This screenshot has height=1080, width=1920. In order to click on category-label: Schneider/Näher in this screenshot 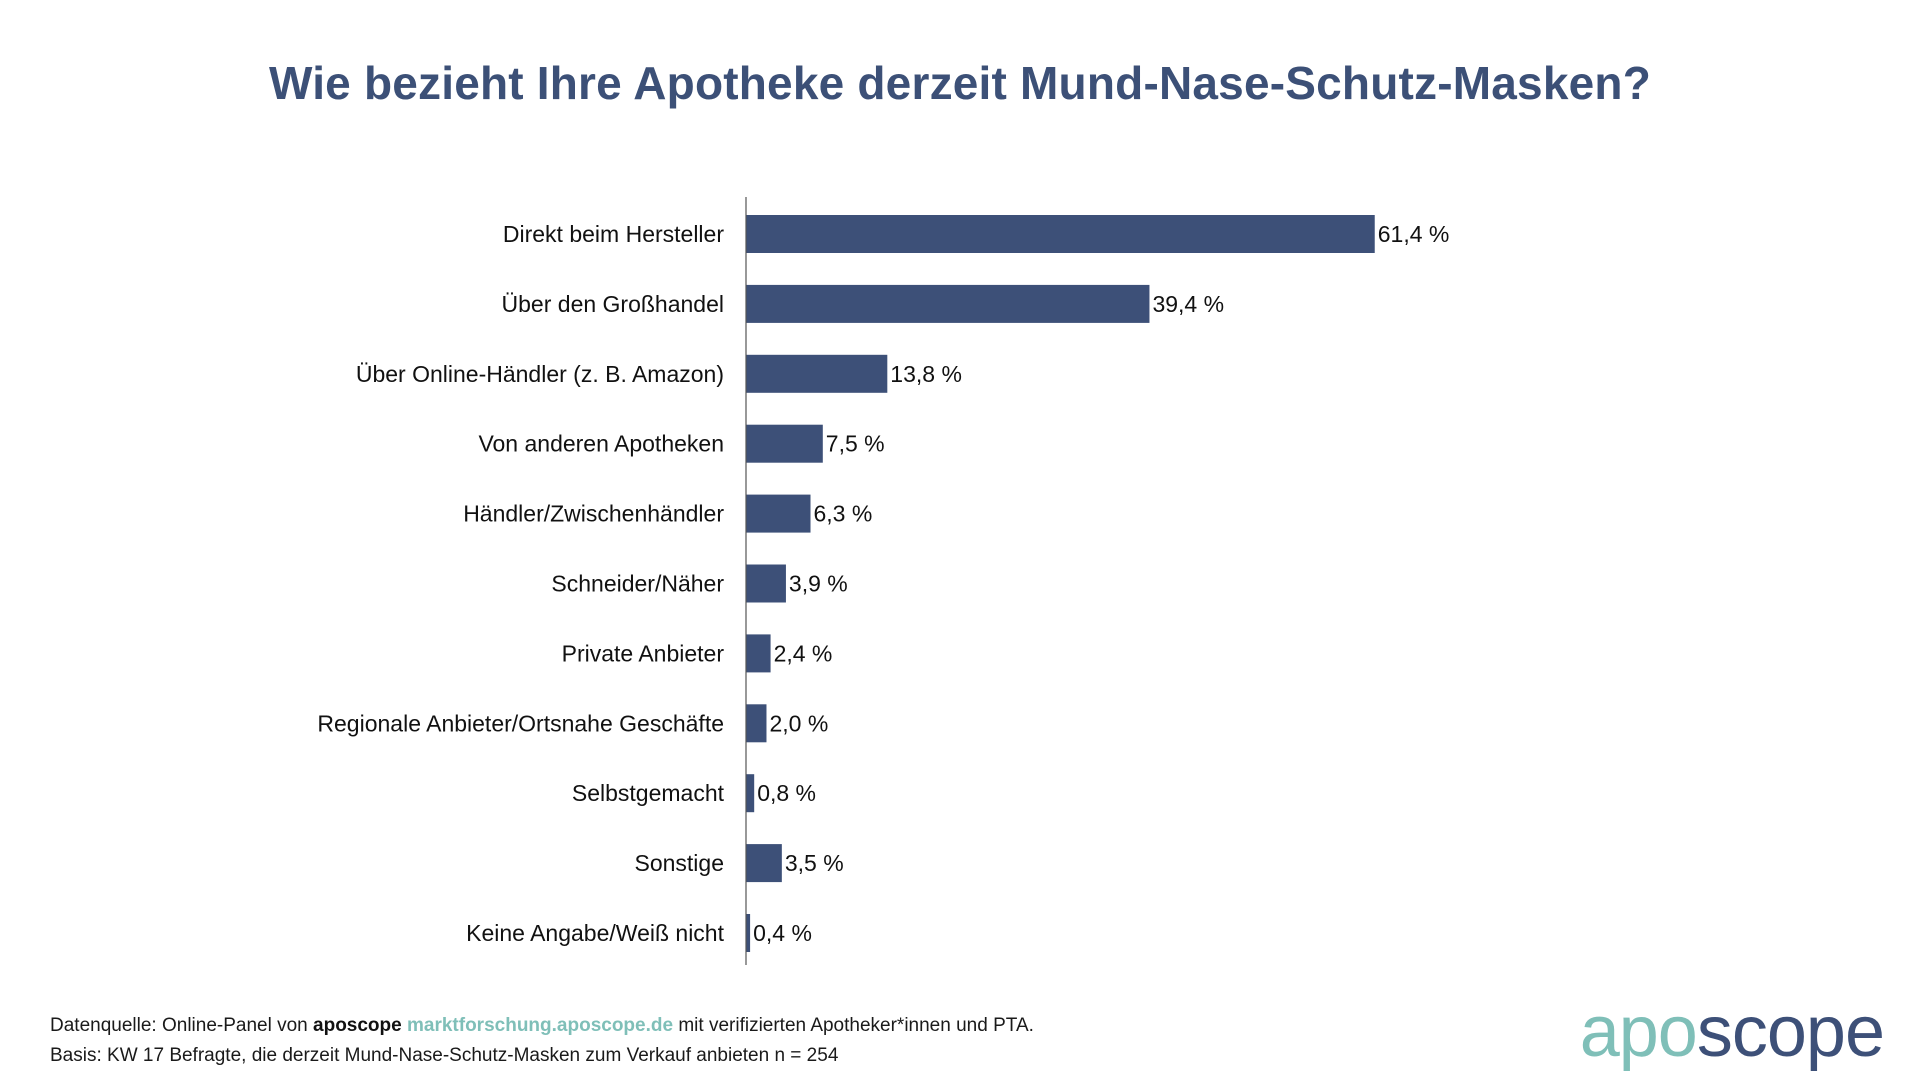, I will do `click(637, 584)`.